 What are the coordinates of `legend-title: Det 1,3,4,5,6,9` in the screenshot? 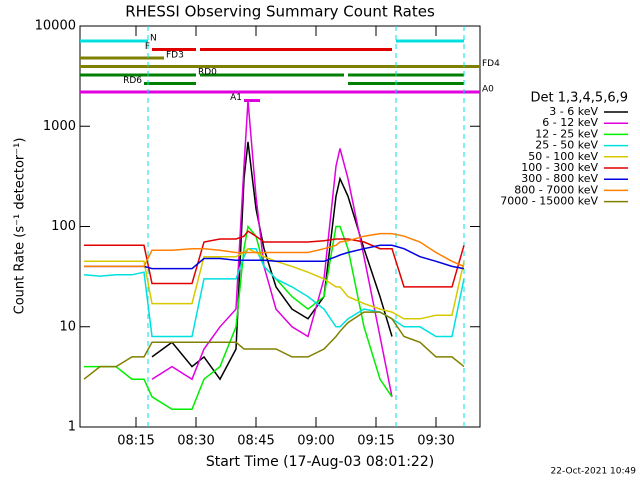 It's located at (579, 98).